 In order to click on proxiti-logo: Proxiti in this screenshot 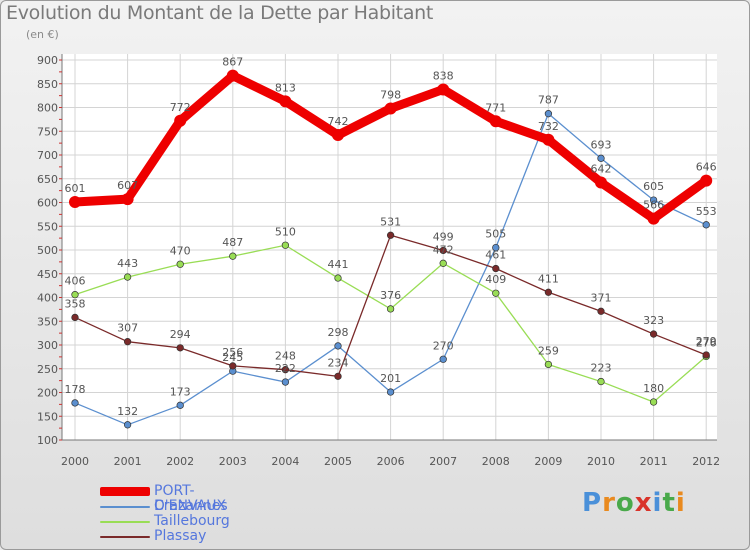, I will do `click(634, 503)`.